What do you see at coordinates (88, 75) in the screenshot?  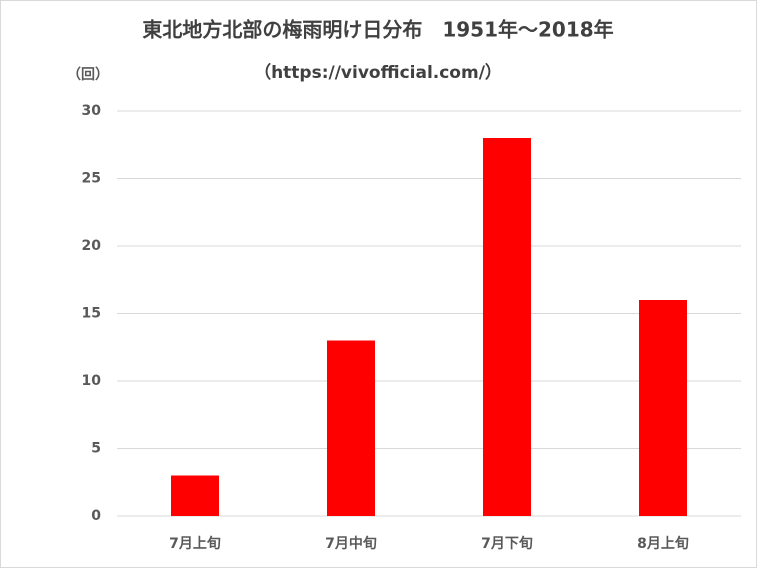 I see `y-axis-label: （回）` at bounding box center [88, 75].